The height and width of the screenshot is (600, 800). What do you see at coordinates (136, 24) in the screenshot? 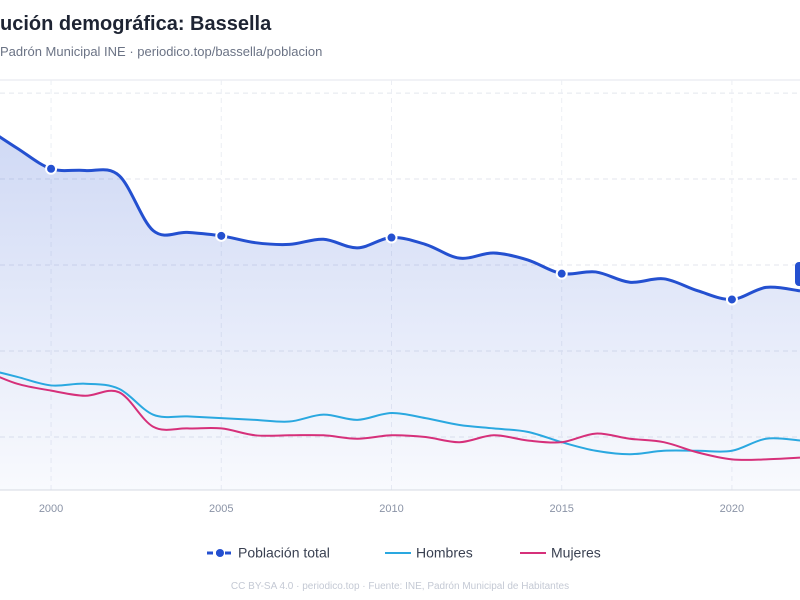
I see `chart-title: ución demográfica: Bassella` at bounding box center [136, 24].